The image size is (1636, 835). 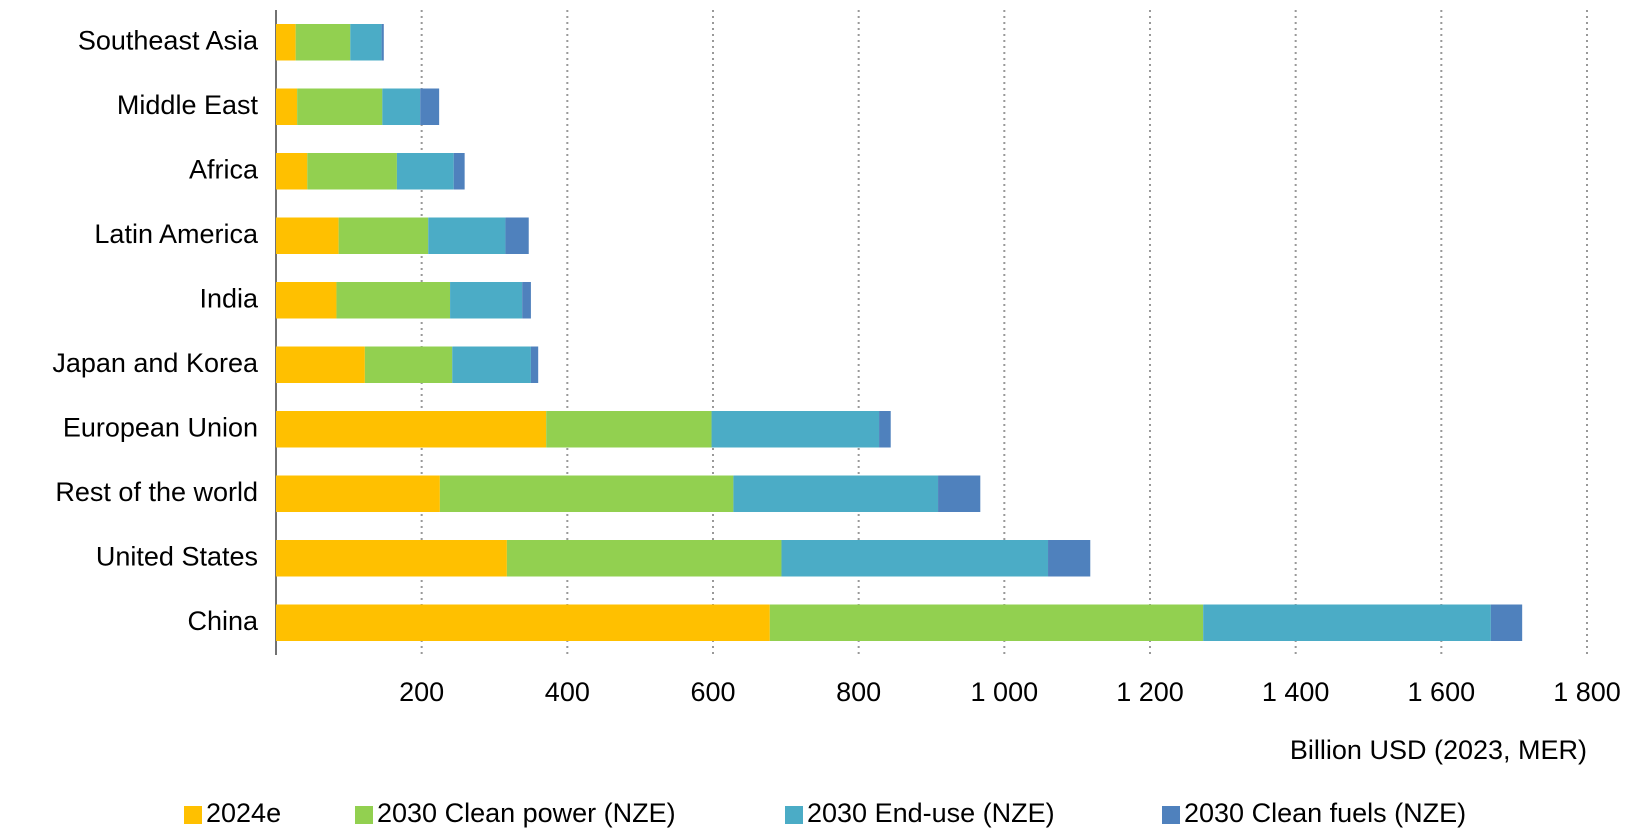 What do you see at coordinates (931, 813) in the screenshot?
I see `legend-label: 2030 End-use (NZE)` at bounding box center [931, 813].